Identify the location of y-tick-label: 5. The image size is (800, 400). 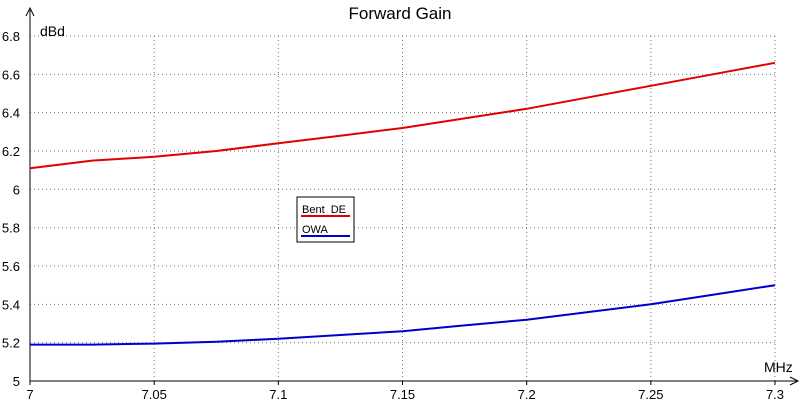
(16, 381).